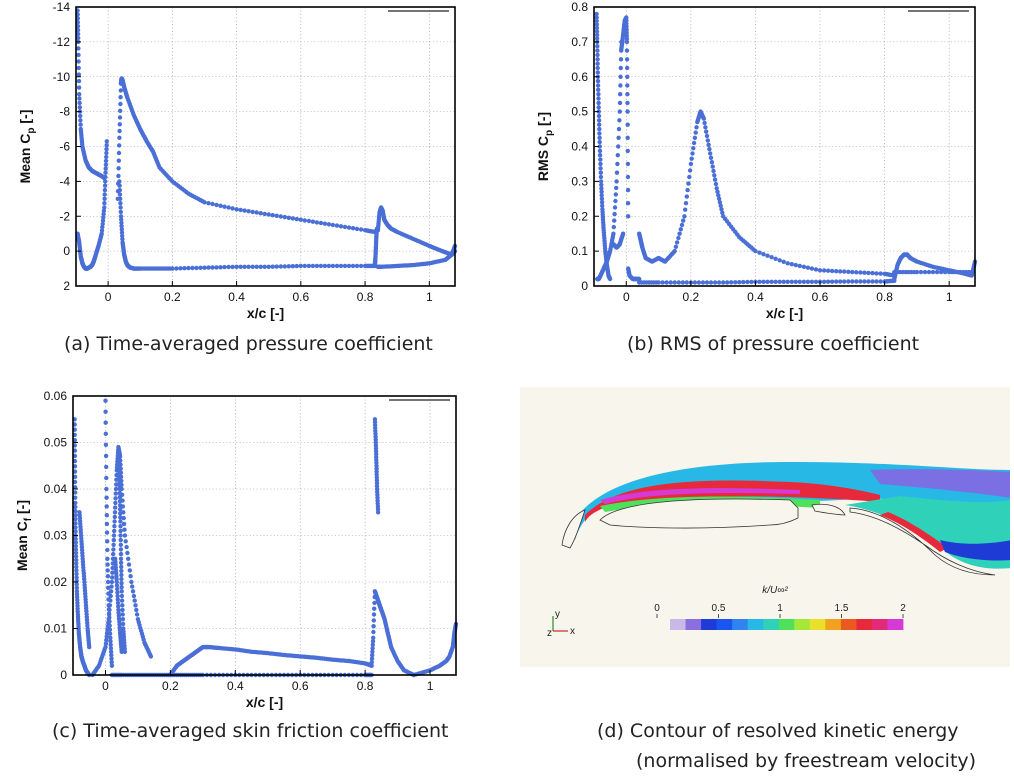  I want to click on x-tick-label: 1, so click(949, 297).